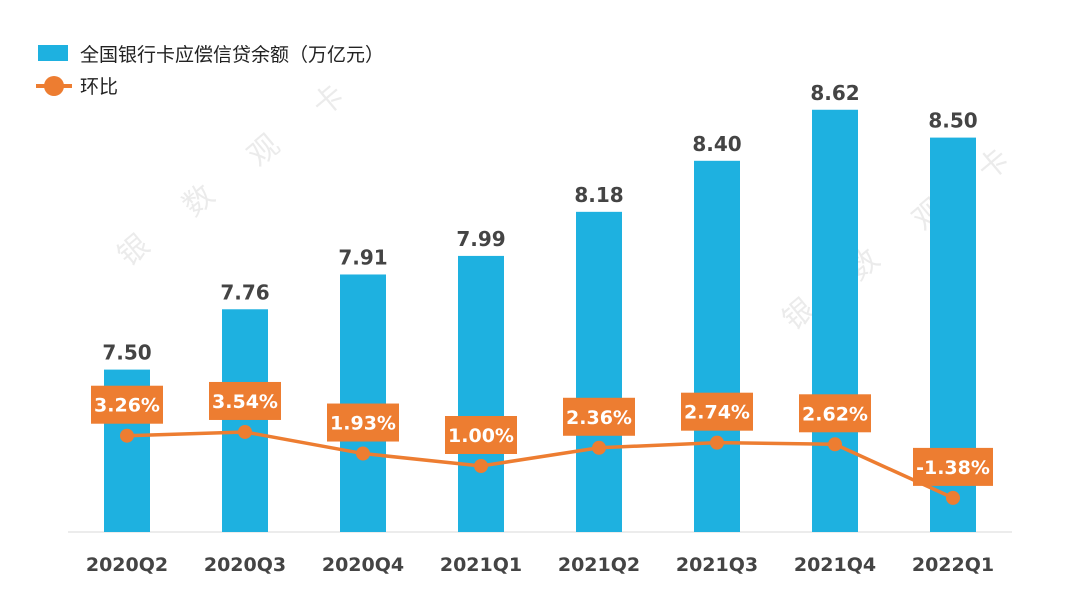 The height and width of the screenshot is (612, 1080). What do you see at coordinates (53, 53) in the screenshot?
I see `legend-bar-swatch` at bounding box center [53, 53].